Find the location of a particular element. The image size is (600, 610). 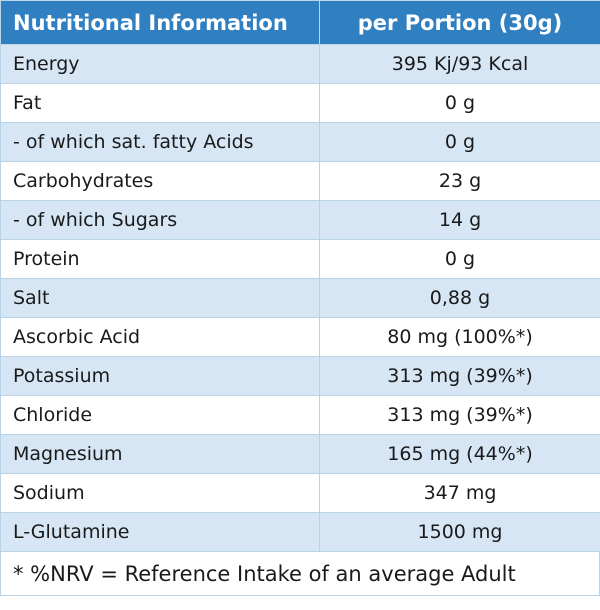

nutrient-name: Potassium is located at coordinates (160, 376).